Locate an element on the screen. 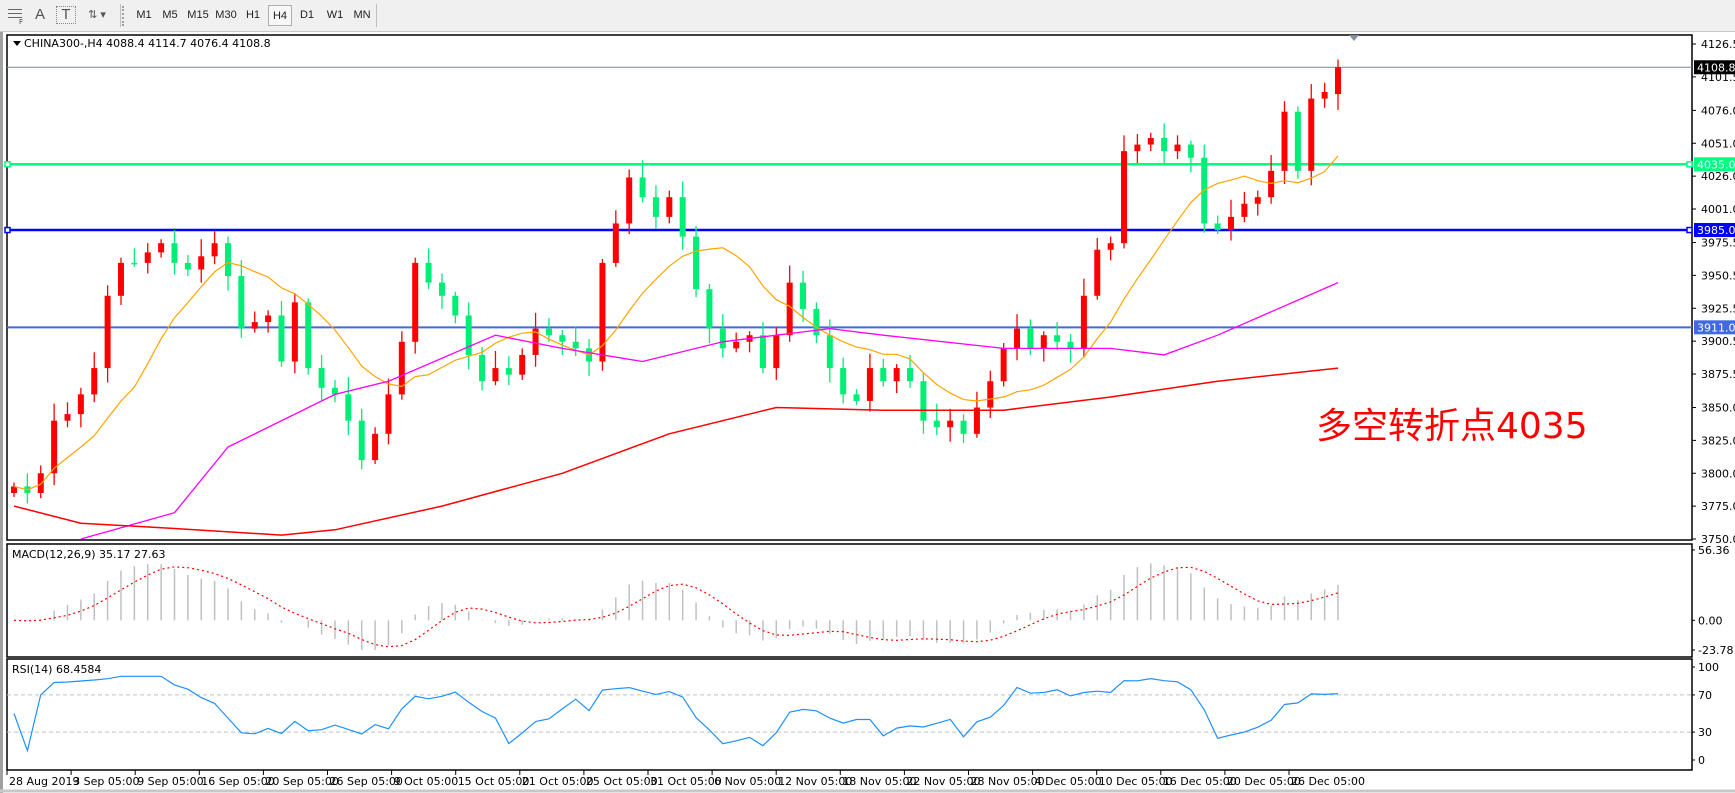  price-tick-label: 3775.0 is located at coordinates (1718, 506).